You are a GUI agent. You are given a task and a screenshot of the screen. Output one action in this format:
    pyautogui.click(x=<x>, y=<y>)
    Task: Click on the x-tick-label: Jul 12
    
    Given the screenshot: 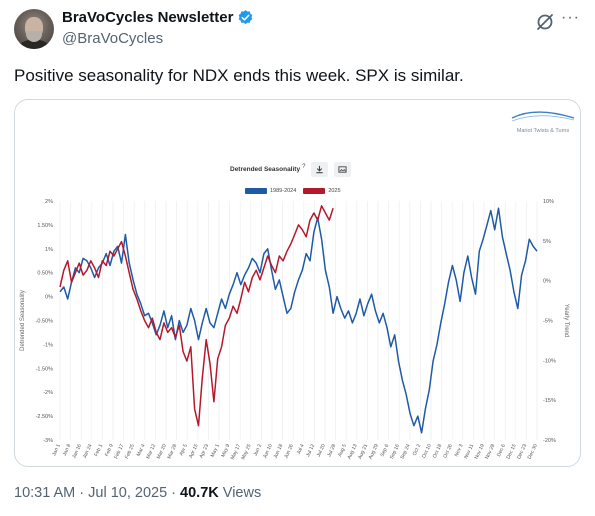 What is the action you would take?
    pyautogui.click(x=310, y=450)
    